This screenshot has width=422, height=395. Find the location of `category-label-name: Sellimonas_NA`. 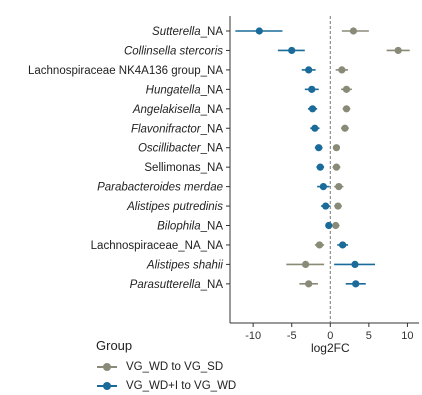

category-label-name: Sellimonas_NA is located at coordinates (183, 168).